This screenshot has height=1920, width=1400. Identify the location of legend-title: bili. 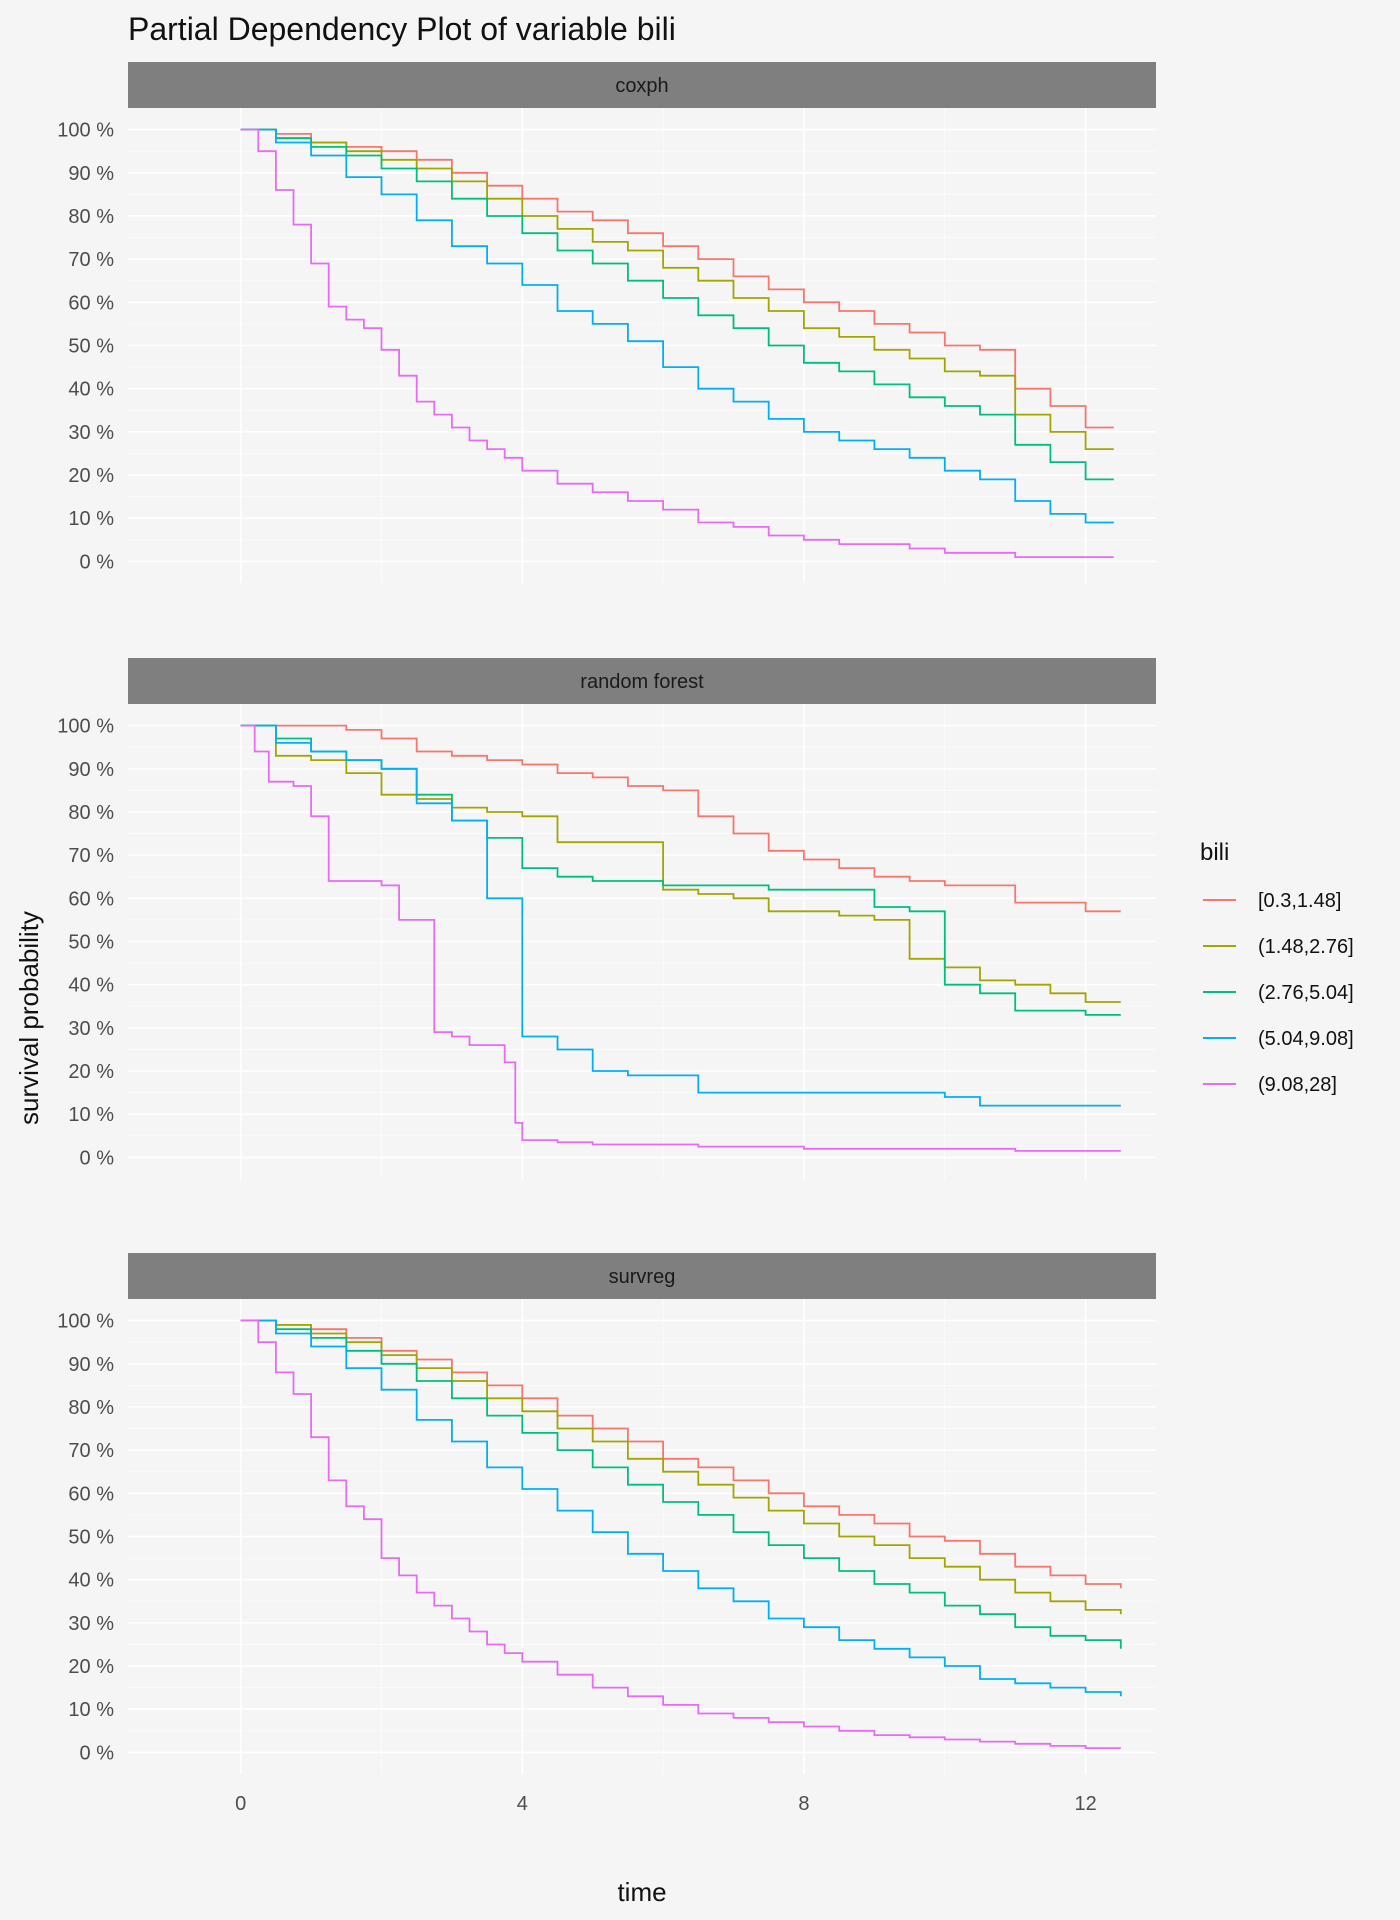
(1214, 852).